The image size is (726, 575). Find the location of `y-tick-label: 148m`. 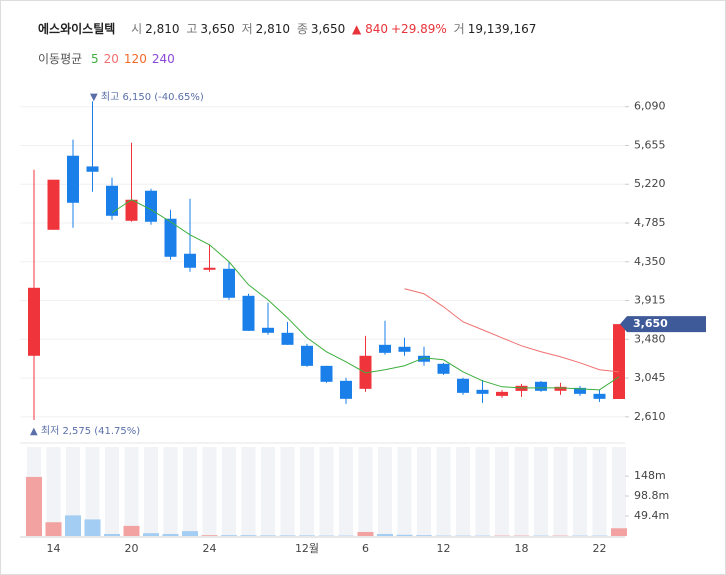

y-tick-label: 148m is located at coordinates (650, 475).